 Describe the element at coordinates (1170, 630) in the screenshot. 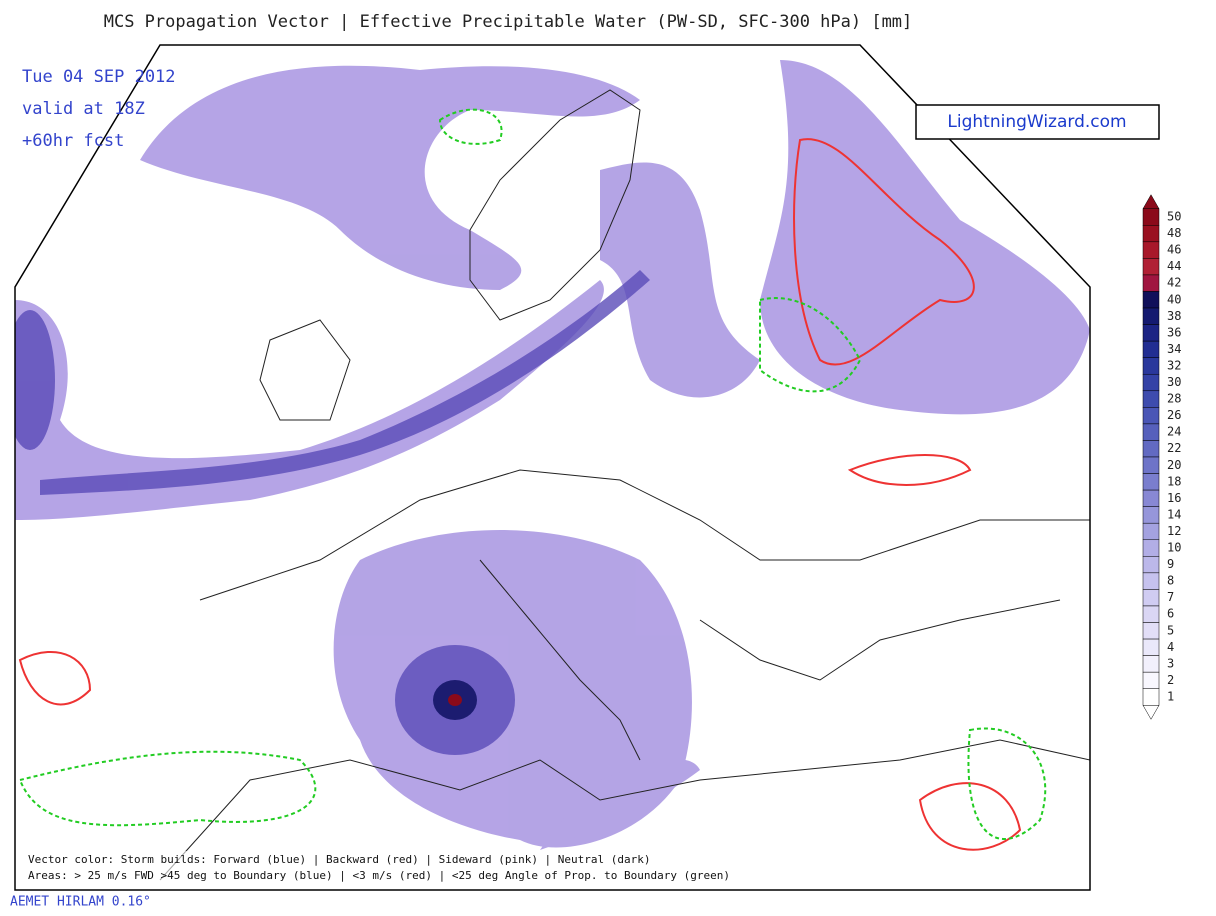

I see `colorbar-label: 5` at that location.